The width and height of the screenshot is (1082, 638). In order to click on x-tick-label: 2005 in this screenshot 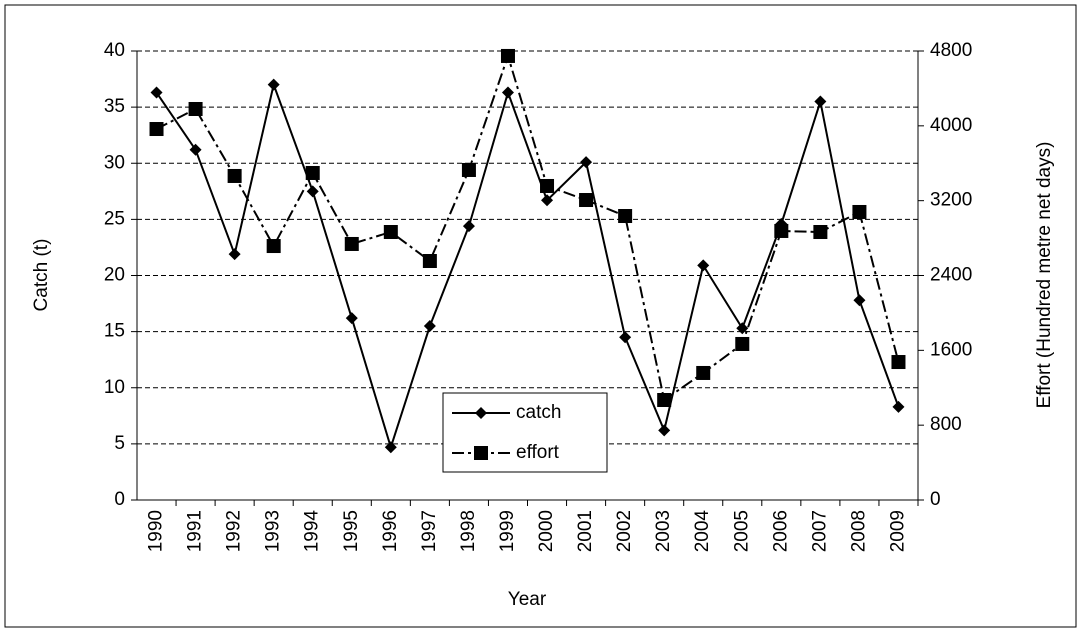, I will do `click(741, 531)`.